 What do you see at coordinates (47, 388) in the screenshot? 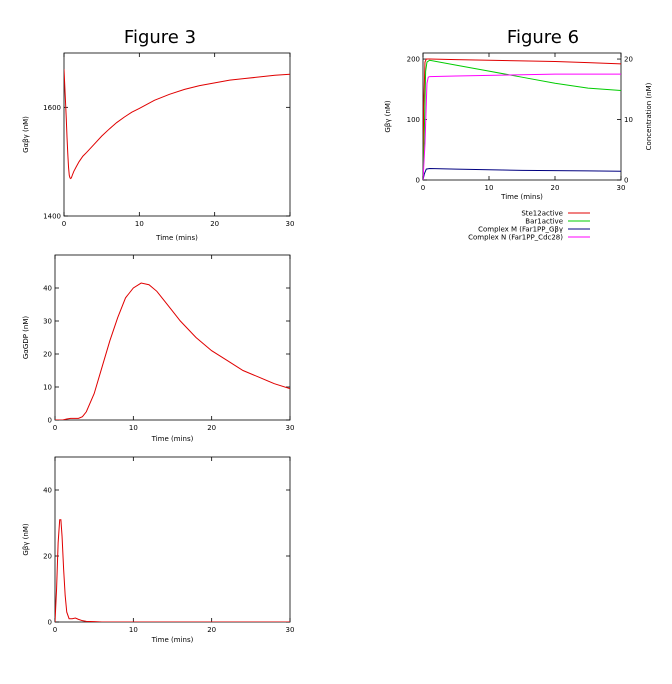
I see `y-tick-label: 10` at bounding box center [47, 388].